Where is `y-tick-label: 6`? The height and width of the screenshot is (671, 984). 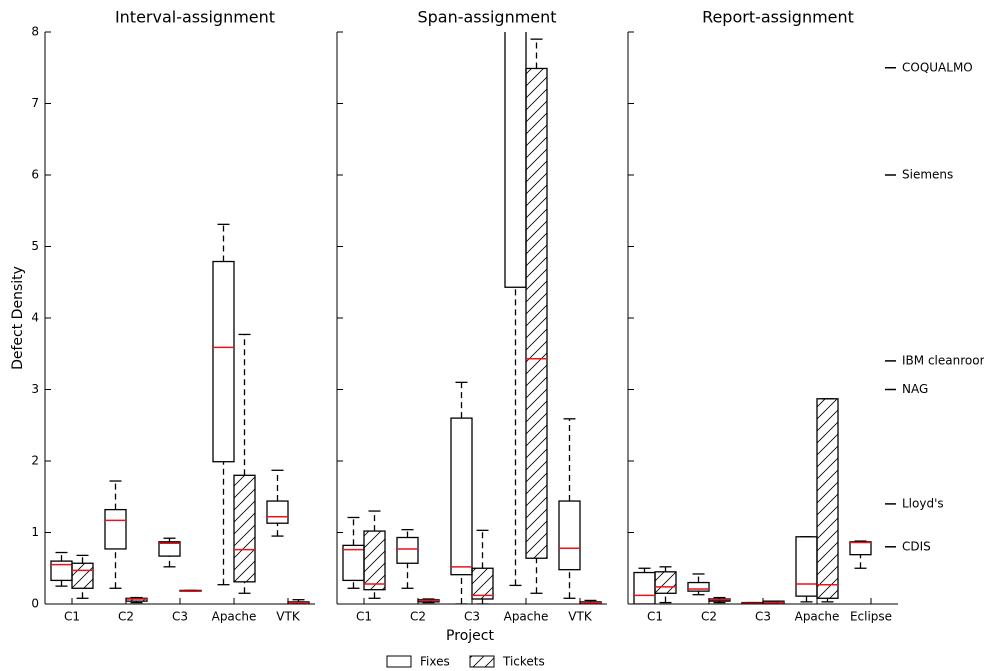 y-tick-label: 6 is located at coordinates (35, 175).